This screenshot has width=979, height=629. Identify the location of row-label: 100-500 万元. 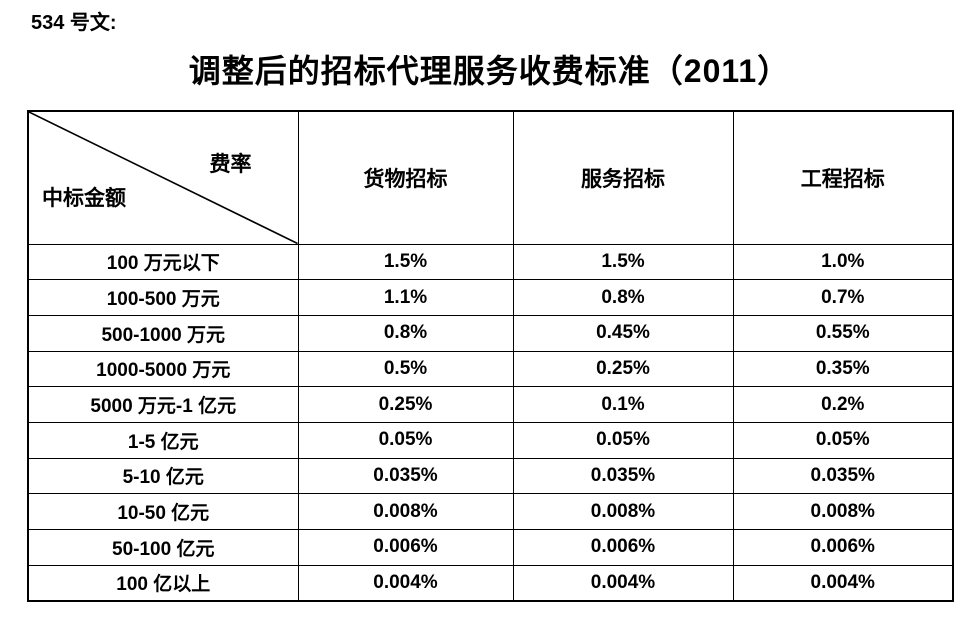
(163, 297).